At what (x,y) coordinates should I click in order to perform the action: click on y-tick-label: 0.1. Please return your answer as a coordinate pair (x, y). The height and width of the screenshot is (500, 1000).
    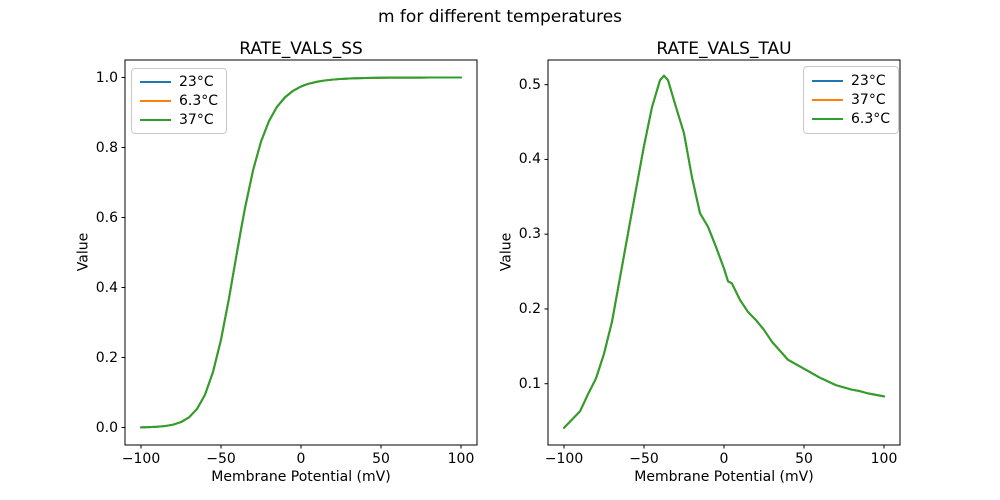
    Looking at the image, I should click on (529, 383).